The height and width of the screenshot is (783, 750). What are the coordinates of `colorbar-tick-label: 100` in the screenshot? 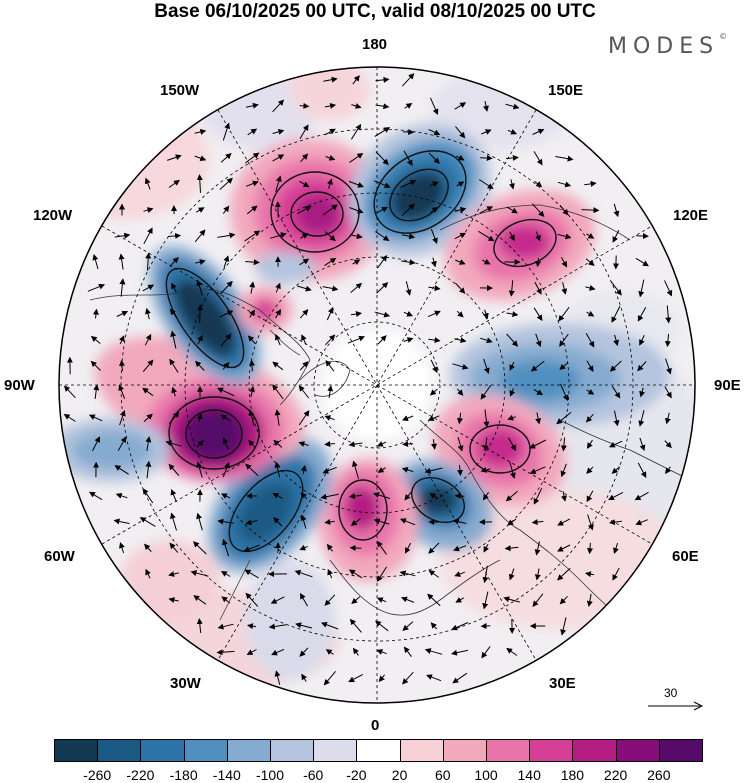 It's located at (486, 775).